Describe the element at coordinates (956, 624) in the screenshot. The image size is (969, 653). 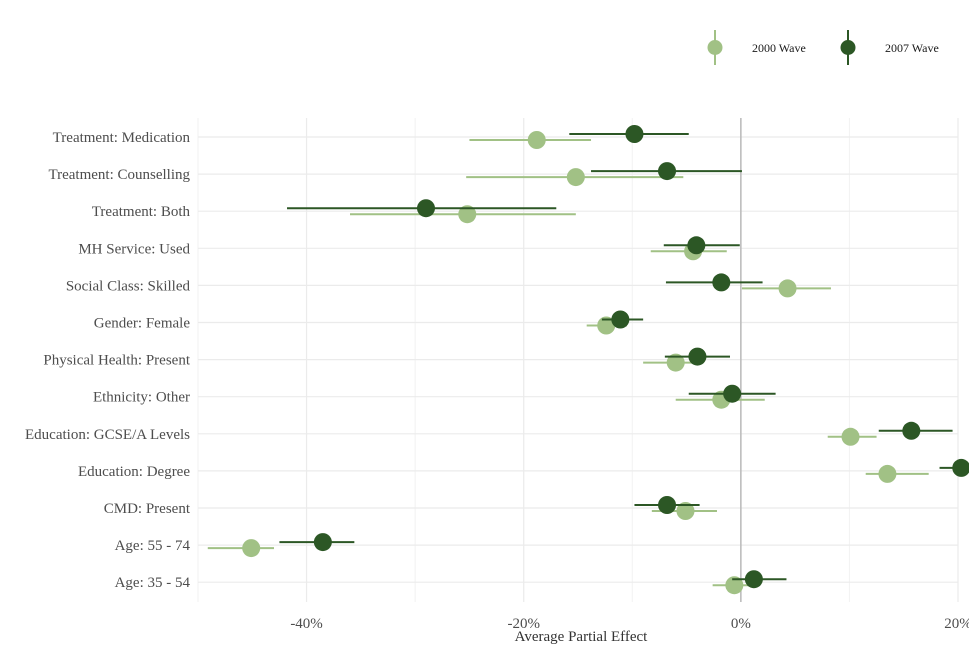
I see `x-tick-label: 20%` at that location.